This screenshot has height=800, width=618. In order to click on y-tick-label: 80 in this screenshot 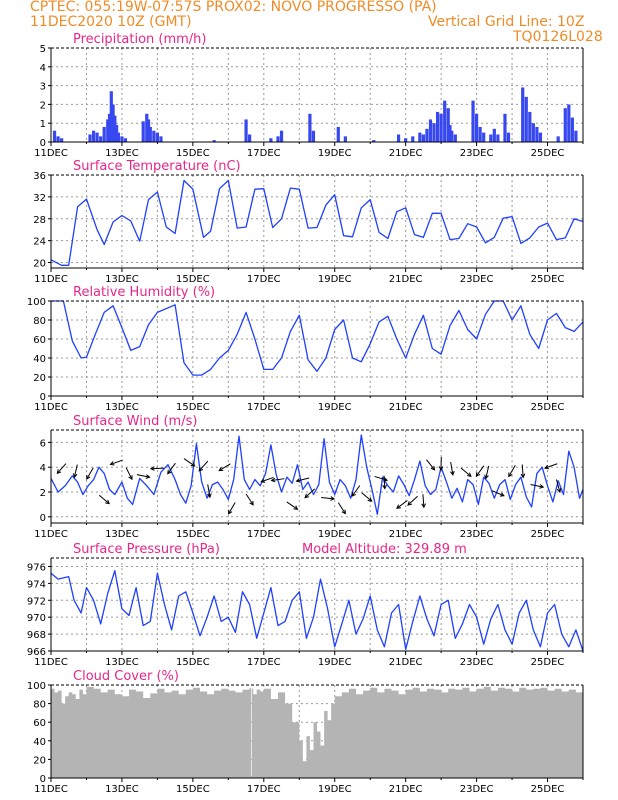, I will do `click(39, 321)`.